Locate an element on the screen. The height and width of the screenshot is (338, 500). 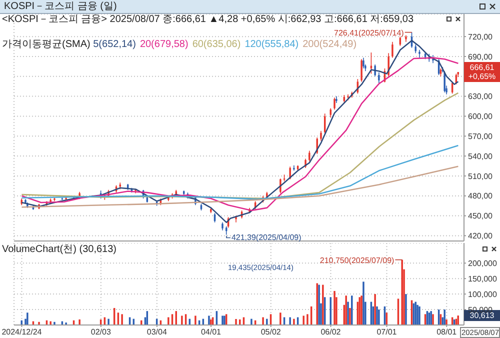
x-tick-label: 07/01 is located at coordinates (387, 332).